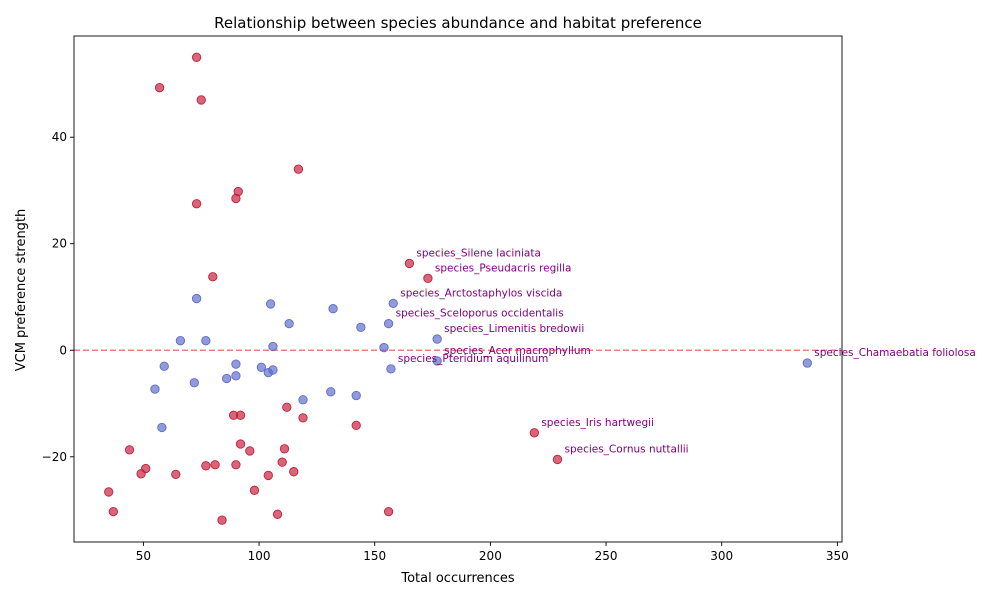 This screenshot has width=1000, height=600. I want to click on y-tick-label: 20, so click(59, 244).